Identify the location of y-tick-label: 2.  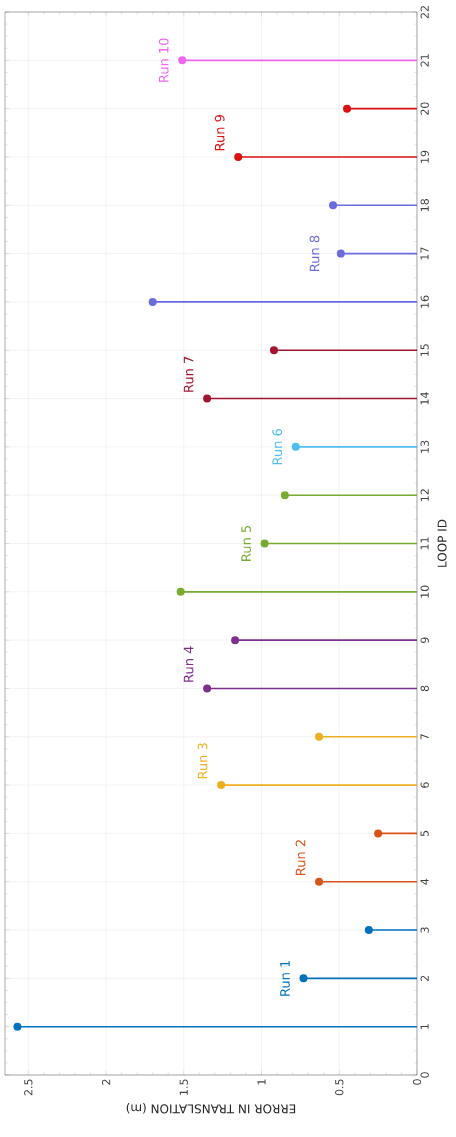
(424, 978).